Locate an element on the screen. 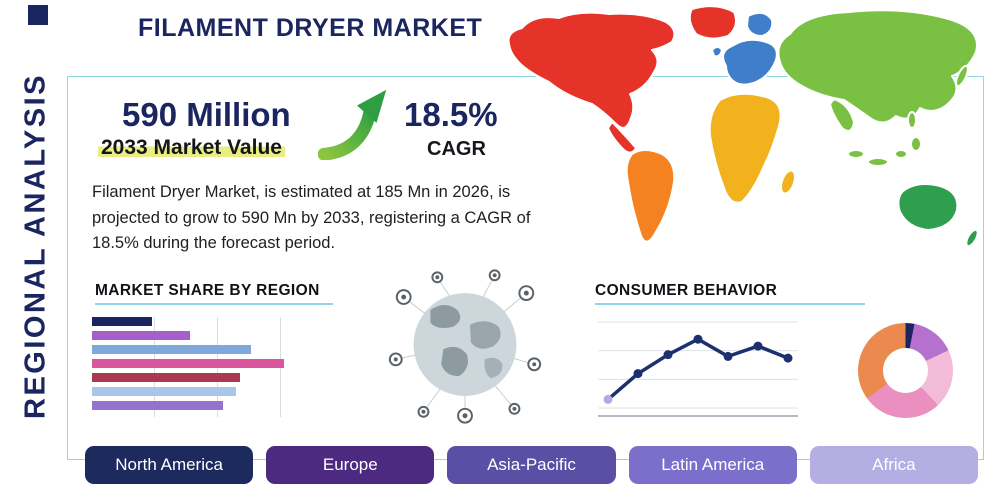 The height and width of the screenshot is (500, 1000). map-australia is located at coordinates (928, 207).